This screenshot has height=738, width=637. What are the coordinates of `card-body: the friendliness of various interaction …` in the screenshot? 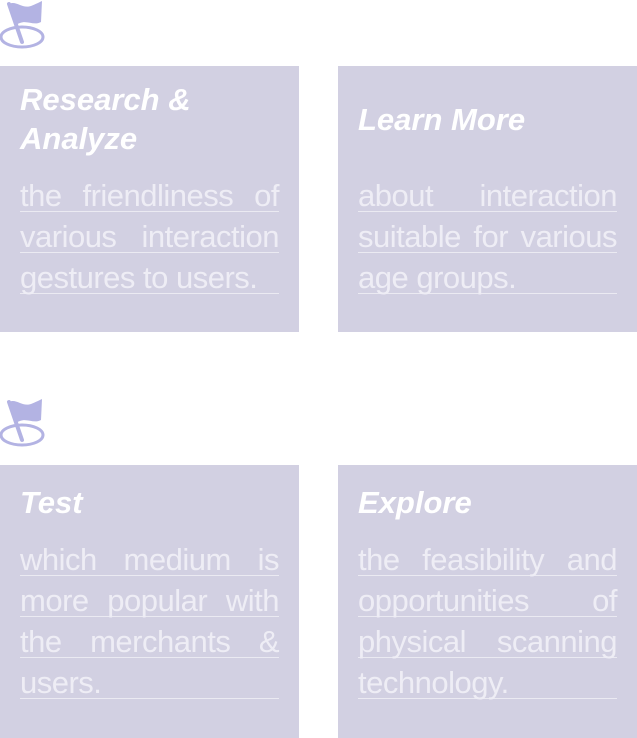 It's located at (150, 236).